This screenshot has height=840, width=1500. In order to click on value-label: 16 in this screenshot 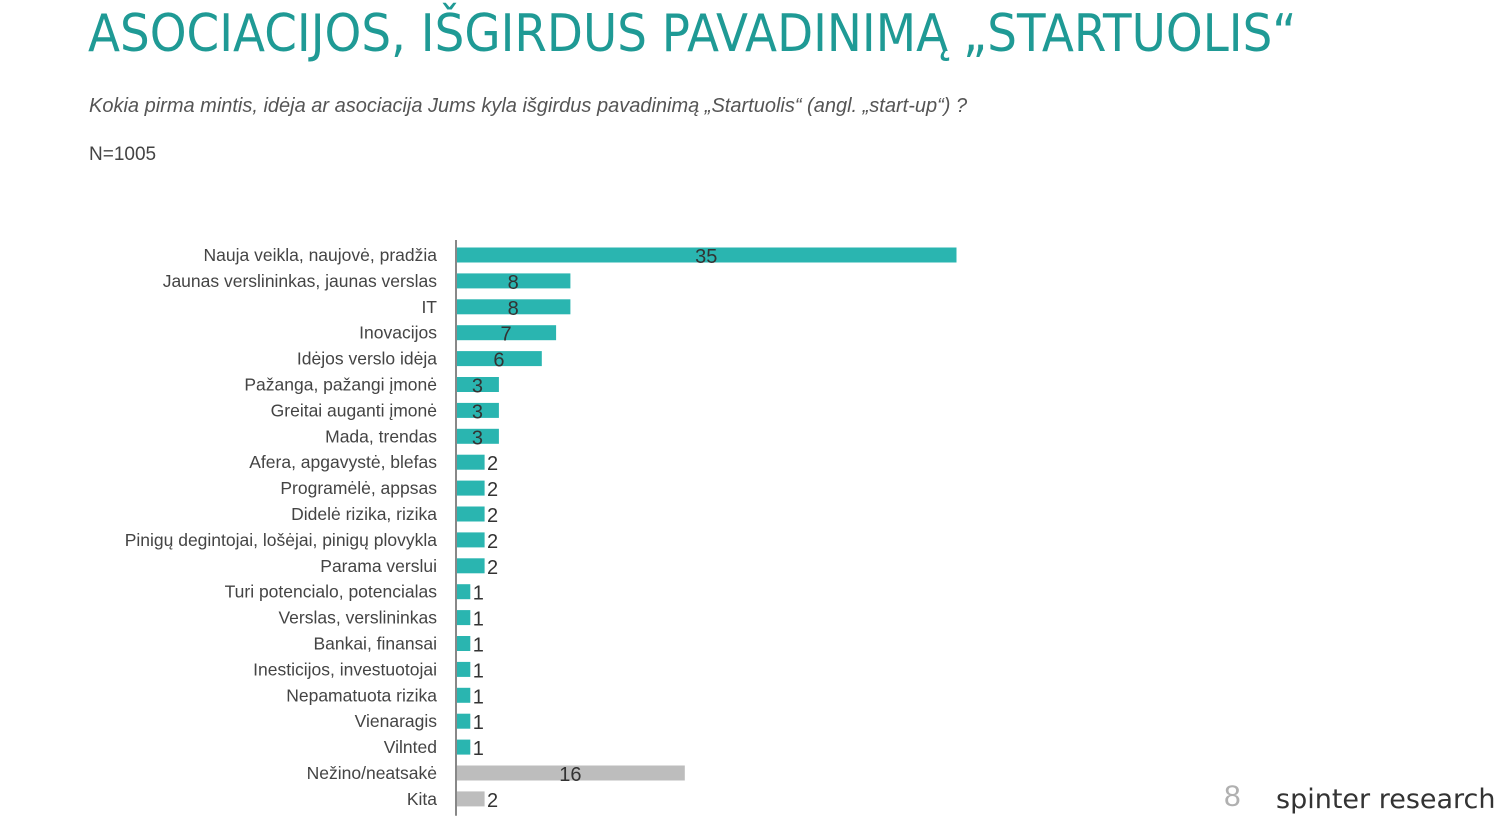, I will do `click(570, 775)`.